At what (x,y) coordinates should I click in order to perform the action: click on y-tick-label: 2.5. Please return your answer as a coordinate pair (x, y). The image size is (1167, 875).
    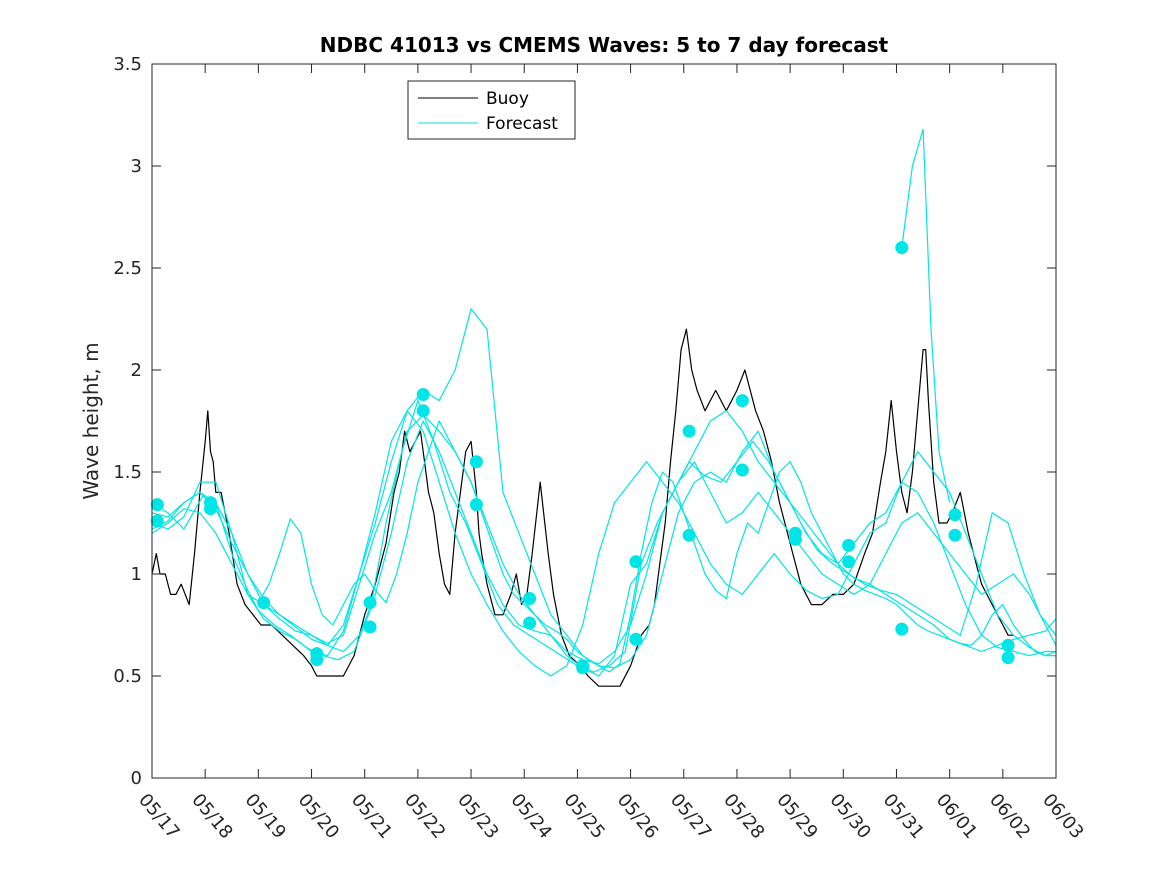
    Looking at the image, I should click on (127, 268).